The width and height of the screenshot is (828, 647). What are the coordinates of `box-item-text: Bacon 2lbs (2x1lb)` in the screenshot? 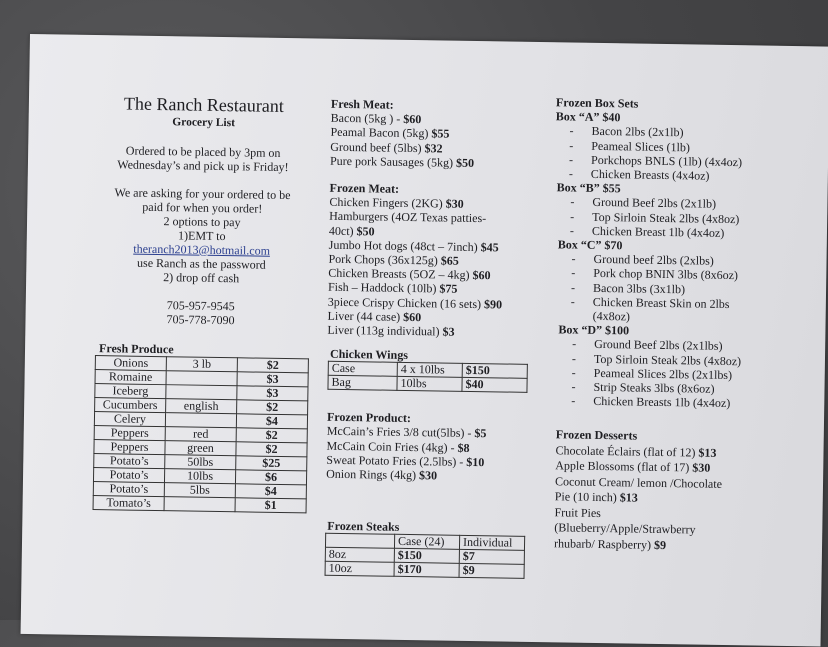 It's located at (637, 131).